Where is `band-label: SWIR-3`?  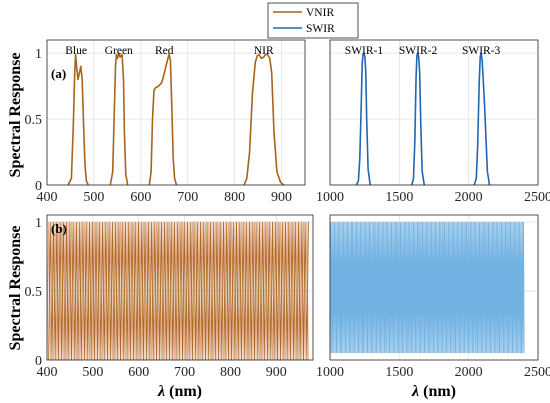
band-label: SWIR-3 is located at coordinates (481, 51).